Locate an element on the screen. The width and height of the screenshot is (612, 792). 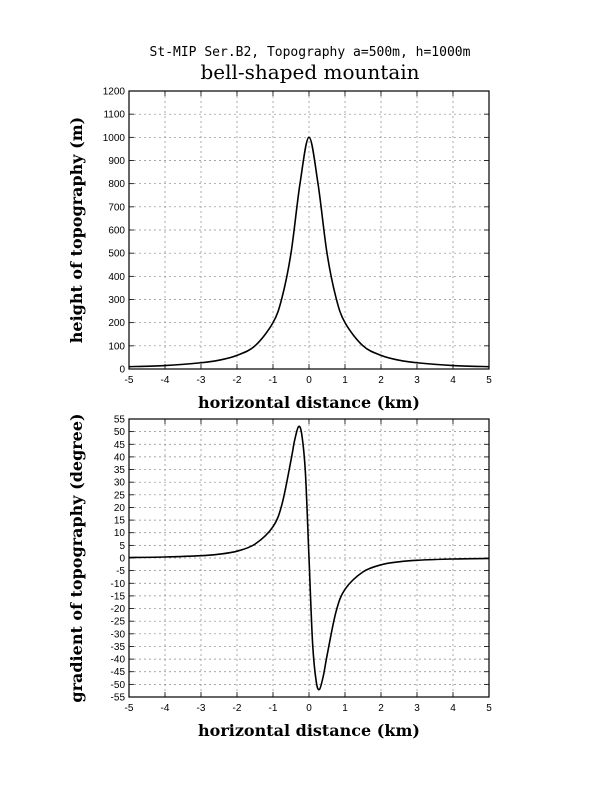
gradient-ytick-label: -10 is located at coordinates (118, 584).